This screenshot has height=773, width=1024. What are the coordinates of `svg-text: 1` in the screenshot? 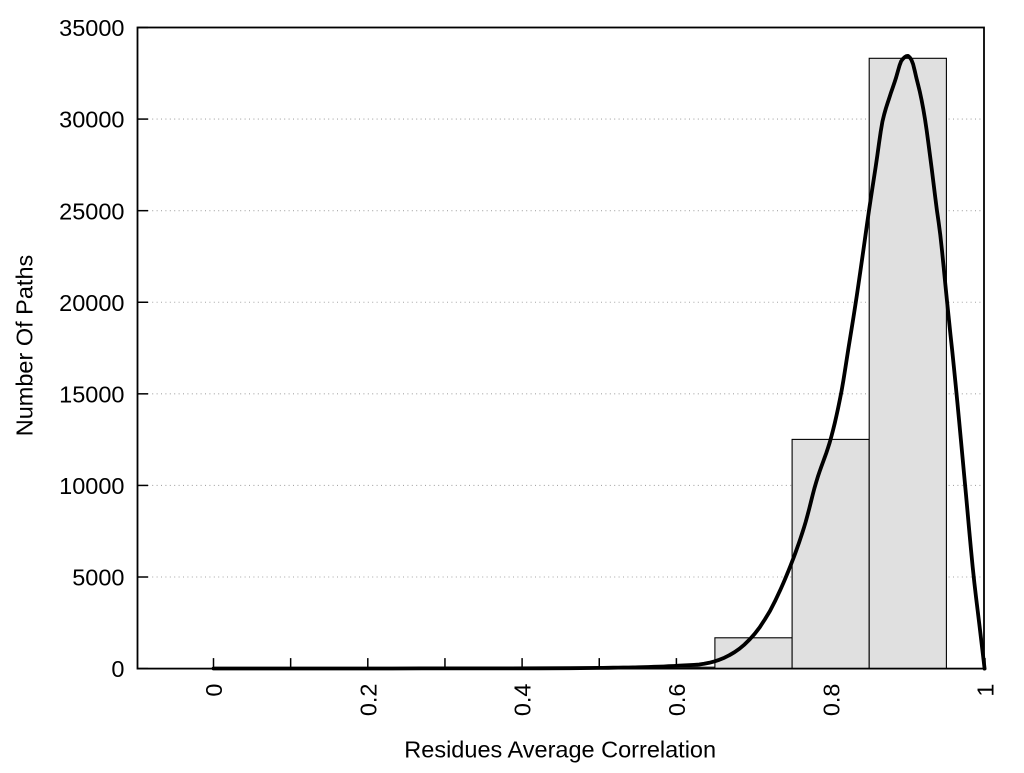 It's located at (986, 690).